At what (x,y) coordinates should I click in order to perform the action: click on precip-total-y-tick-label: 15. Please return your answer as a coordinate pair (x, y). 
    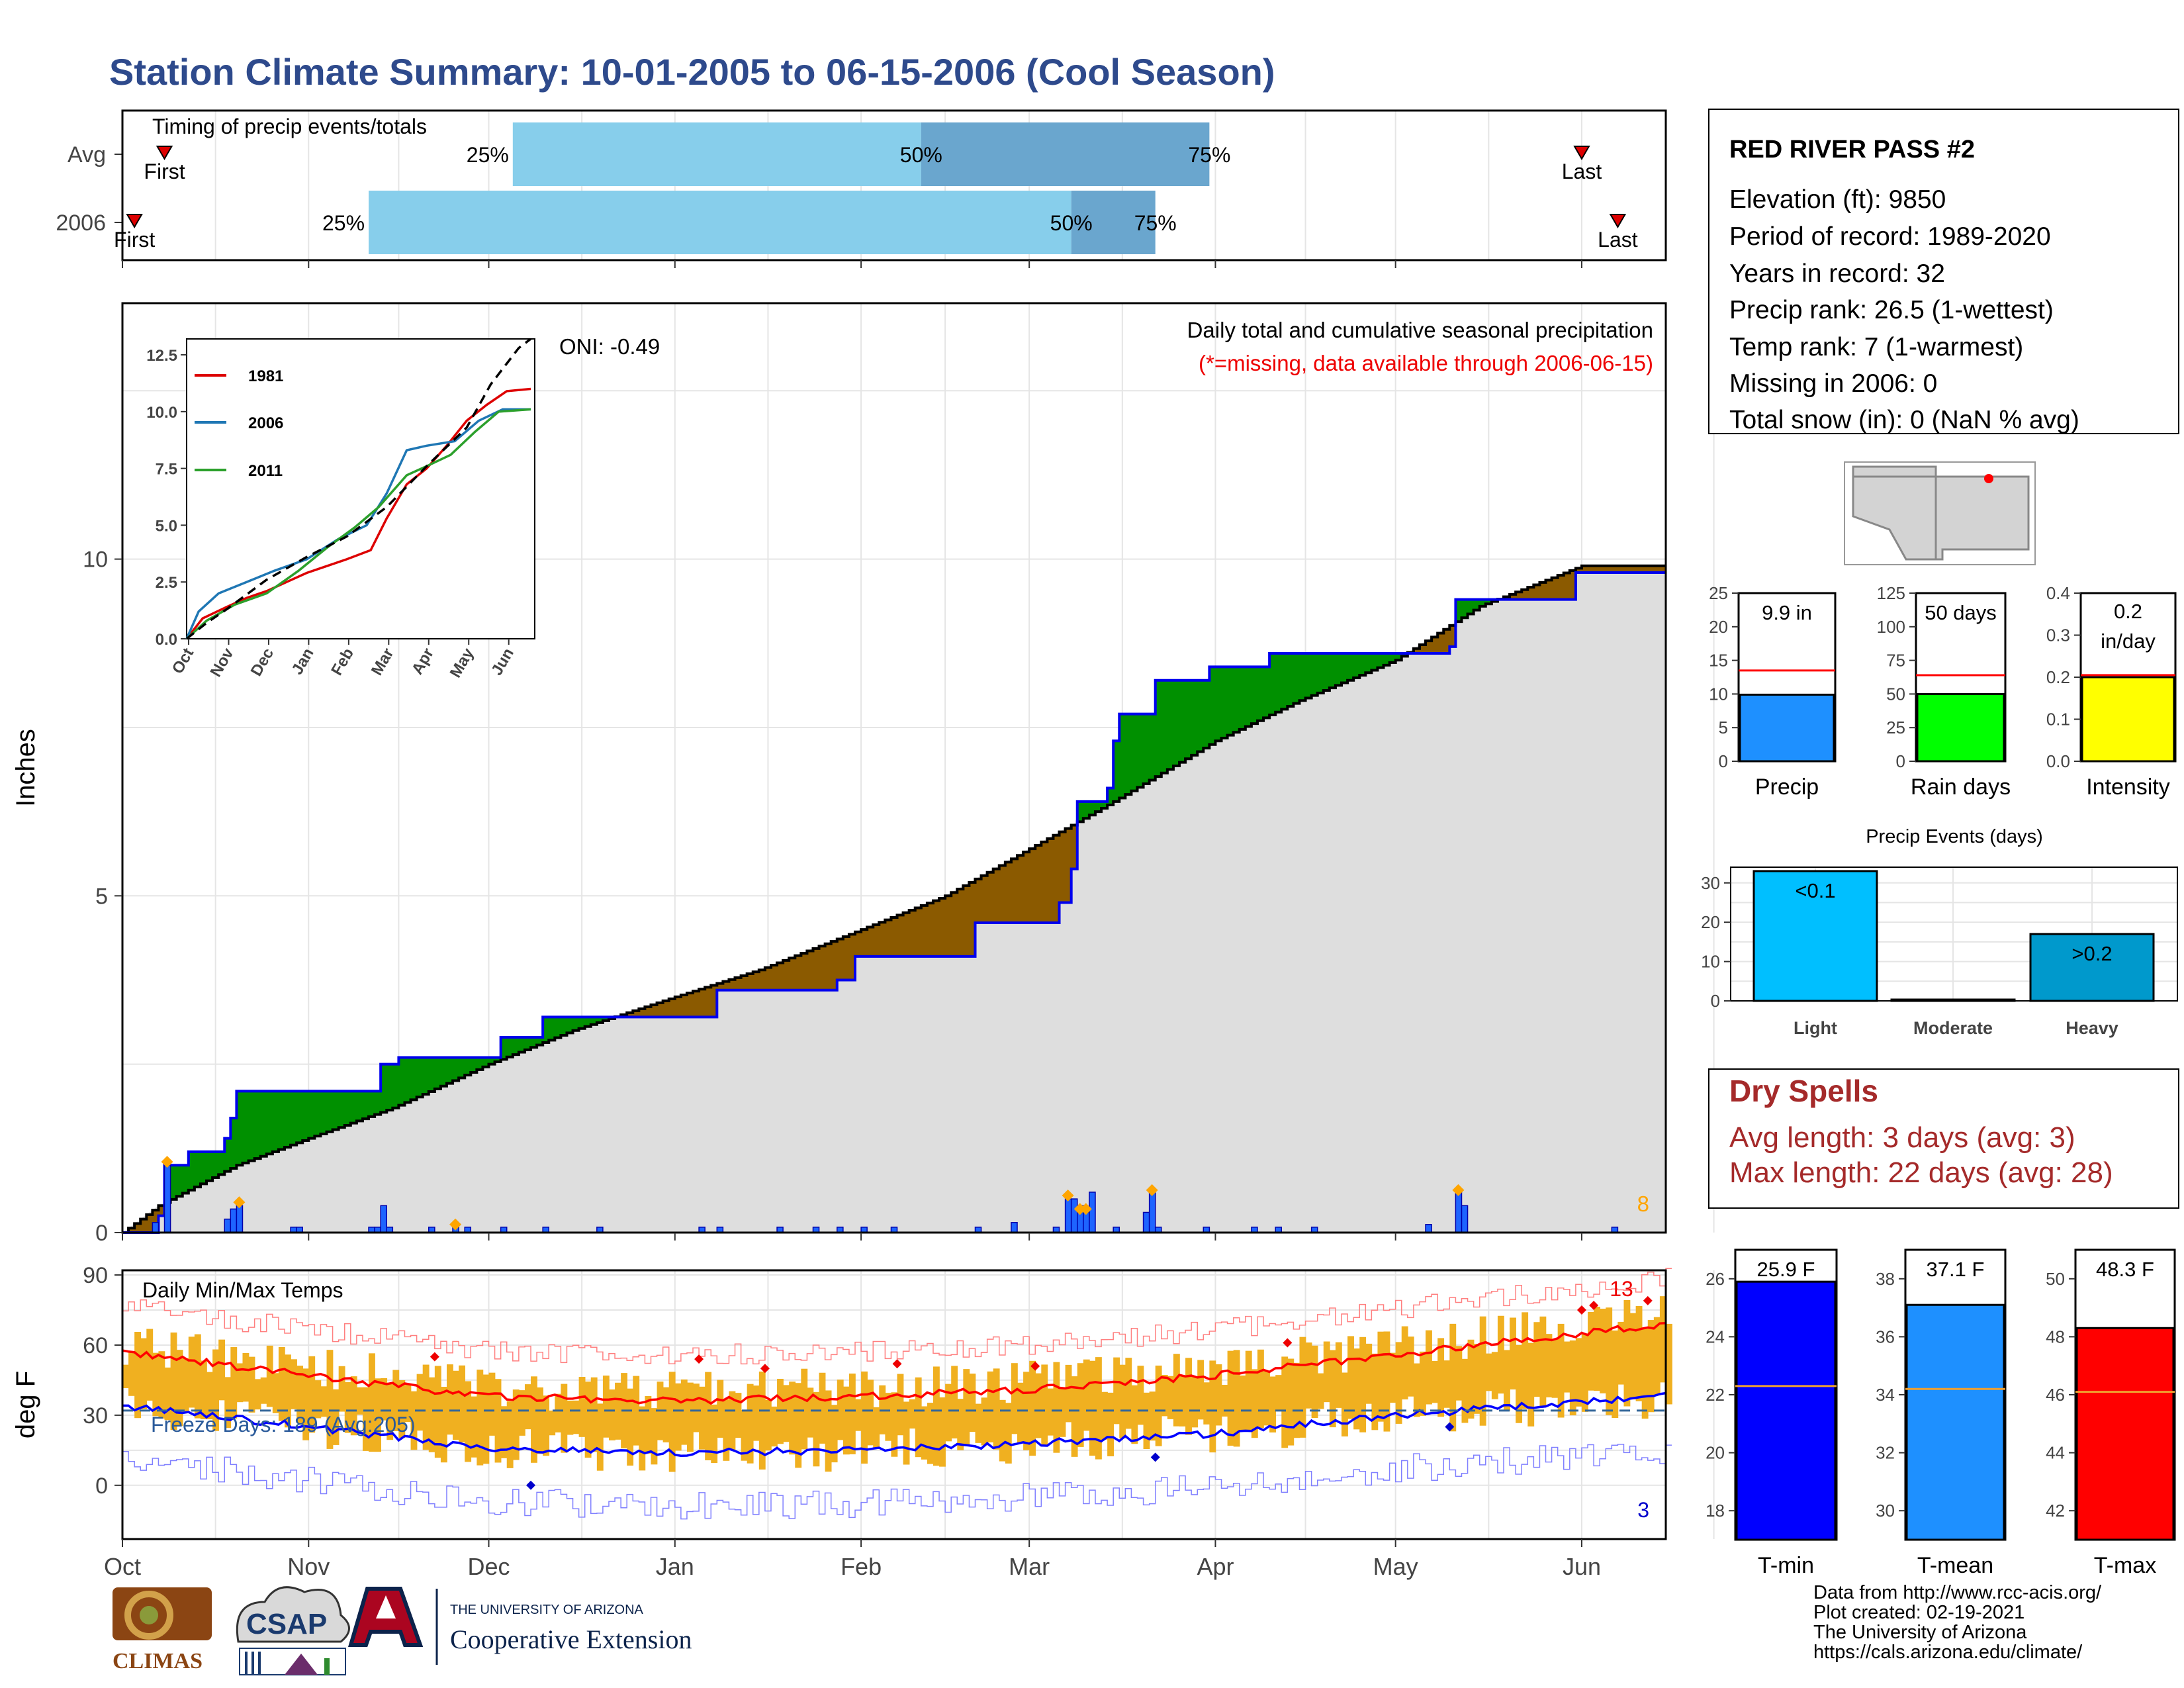
    Looking at the image, I should click on (1718, 661).